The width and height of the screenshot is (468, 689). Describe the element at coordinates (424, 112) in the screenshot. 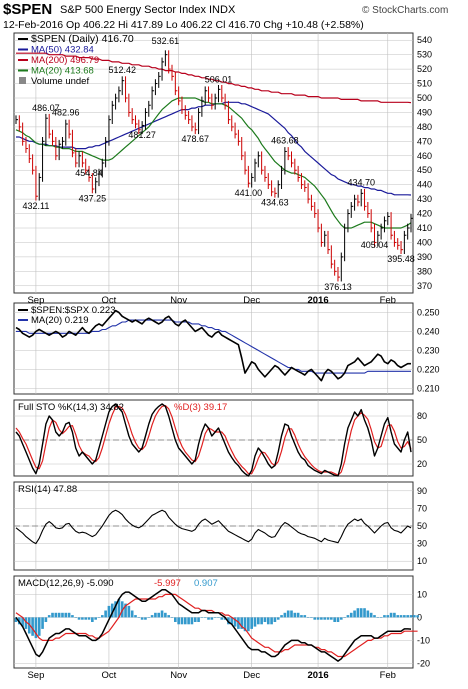

I see `y-tick-label-0-12: 490` at that location.